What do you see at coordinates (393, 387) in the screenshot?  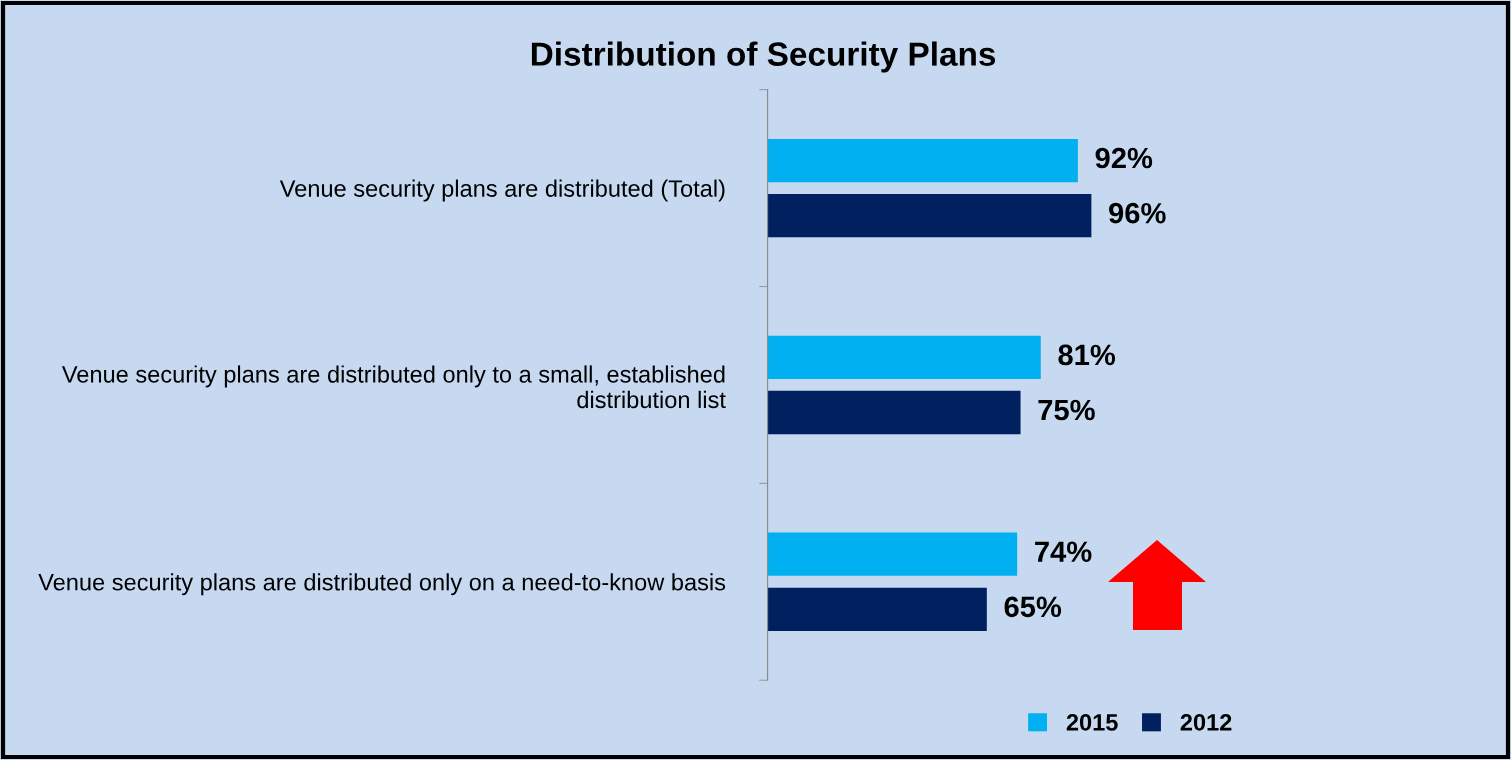 I see `y-tick-label: Venue security plans are distributed only to a small, established distribution list` at bounding box center [393, 387].